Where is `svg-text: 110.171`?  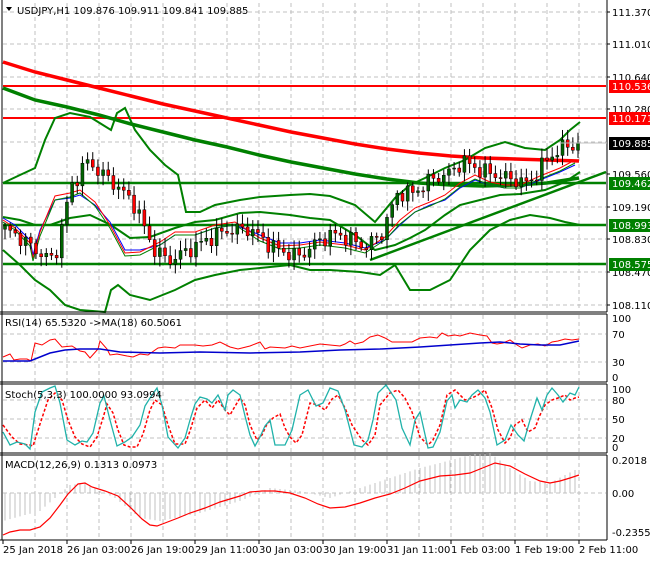
svg-text: 110.171 is located at coordinates (631, 119).